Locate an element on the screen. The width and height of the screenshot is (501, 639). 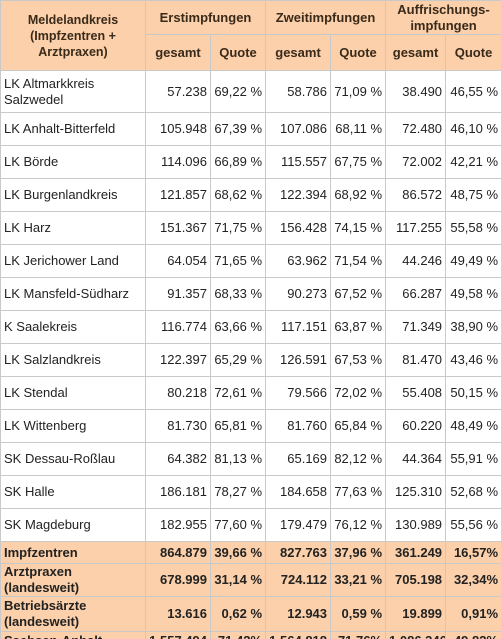
cell-value: 67,53 % is located at coordinates (358, 360).